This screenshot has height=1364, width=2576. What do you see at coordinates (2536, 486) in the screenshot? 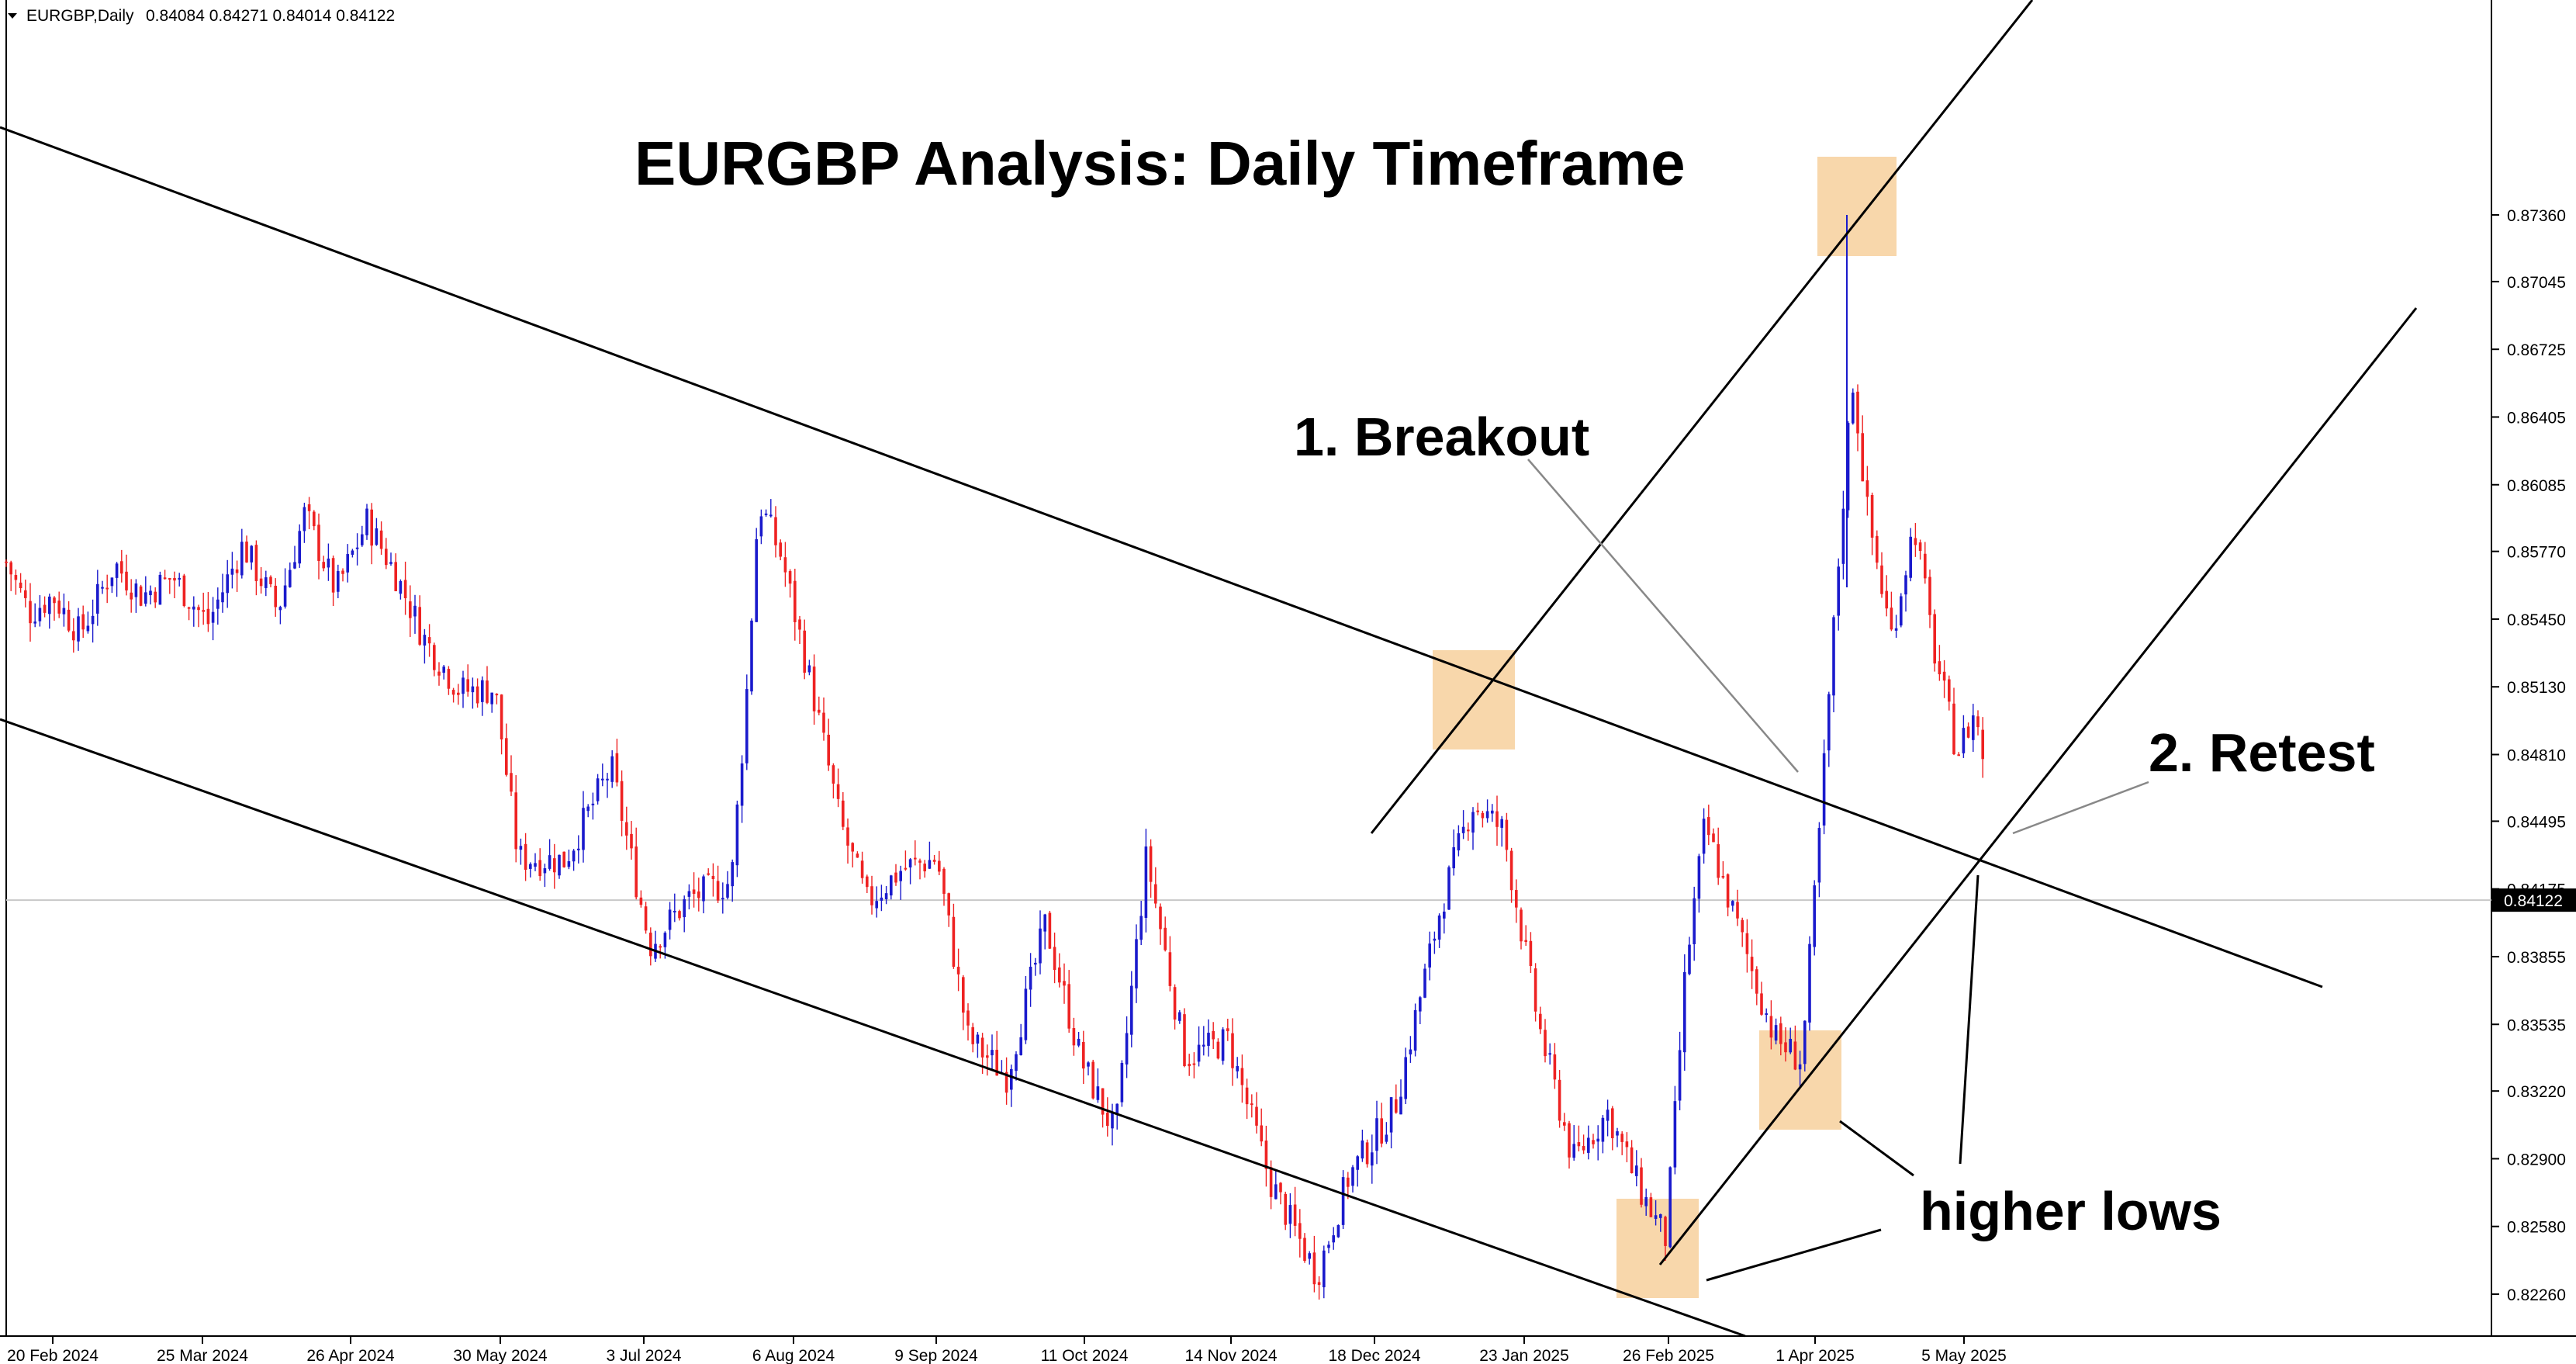
I see `price-tick-label: 0.86085` at bounding box center [2536, 486].